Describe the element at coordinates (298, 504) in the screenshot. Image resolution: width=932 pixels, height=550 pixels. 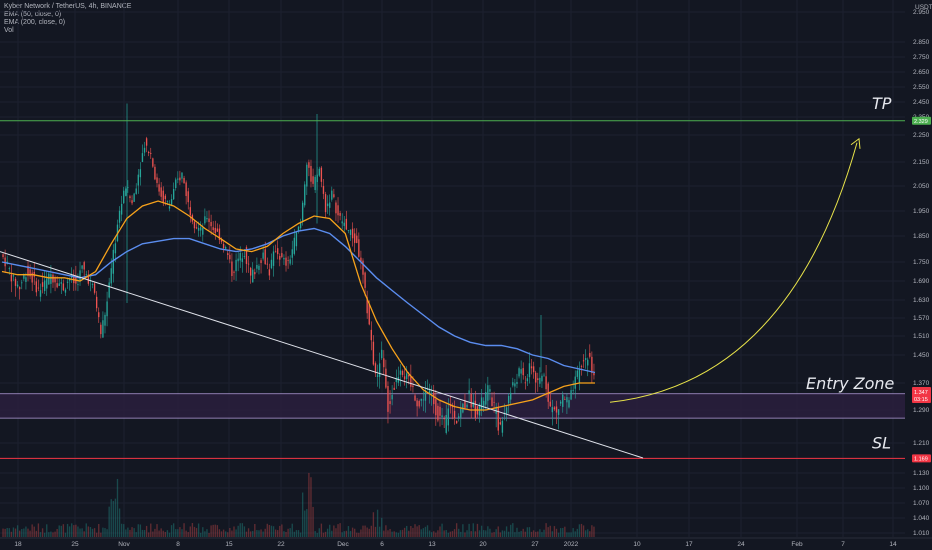
I see `volume-bars` at that location.